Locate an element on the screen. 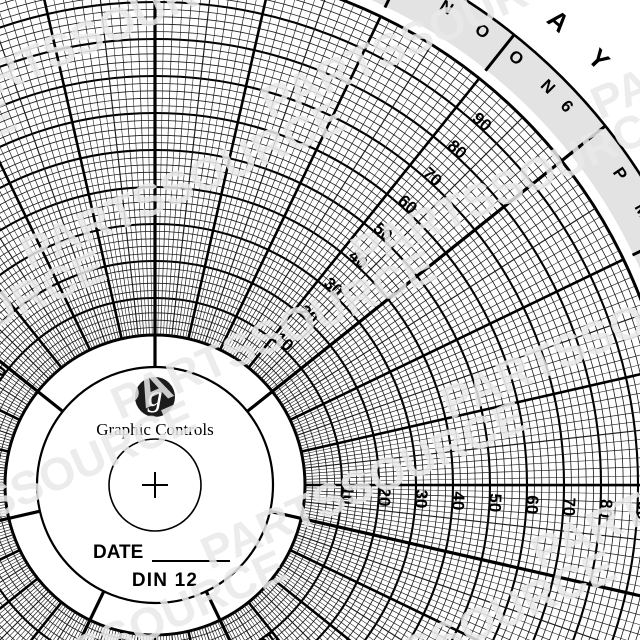 The height and width of the screenshot is (640, 640). svg-text: M is located at coordinates (635, 211).